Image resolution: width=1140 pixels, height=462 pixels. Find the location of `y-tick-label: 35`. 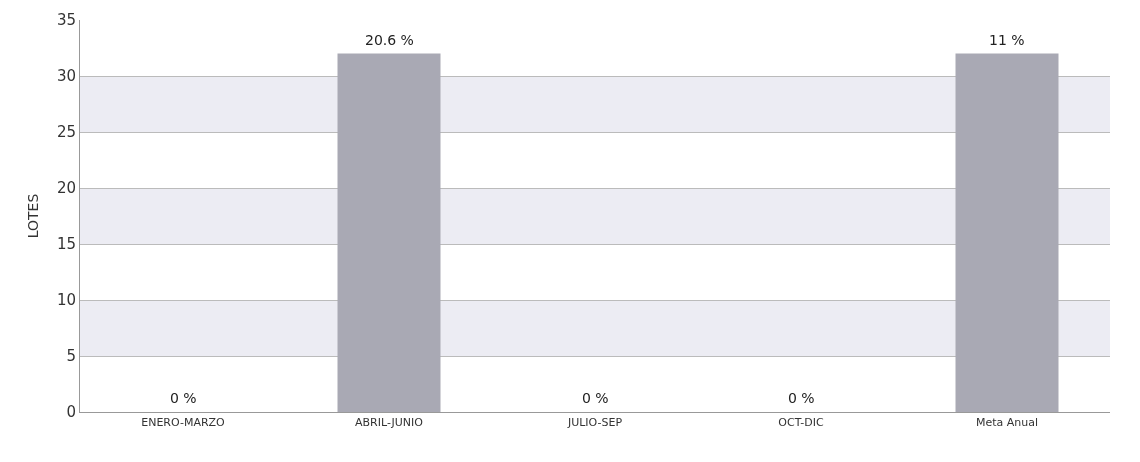

y-tick-label: 35 is located at coordinates (66, 20).